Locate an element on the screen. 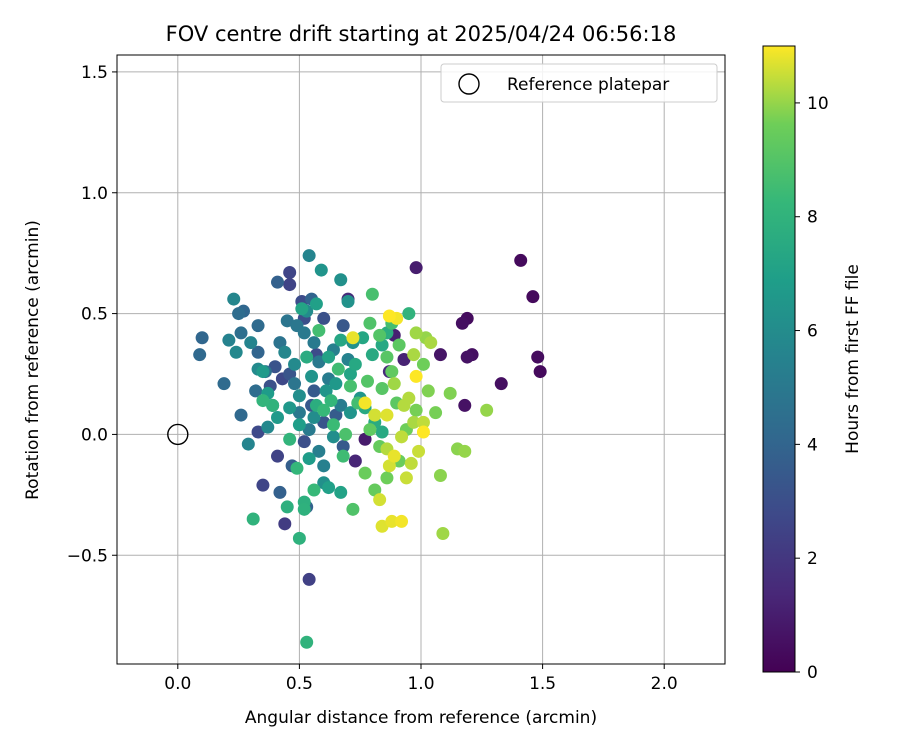  reference-marker is located at coordinates (178, 434).